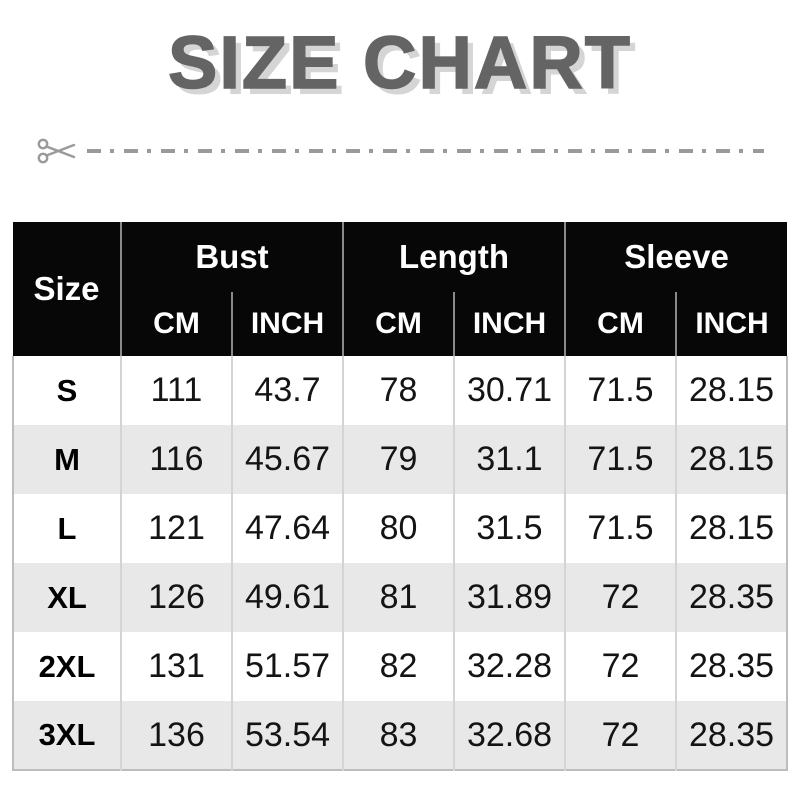 Image resolution: width=800 pixels, height=800 pixels. I want to click on data-cell: 31.5, so click(509, 529).